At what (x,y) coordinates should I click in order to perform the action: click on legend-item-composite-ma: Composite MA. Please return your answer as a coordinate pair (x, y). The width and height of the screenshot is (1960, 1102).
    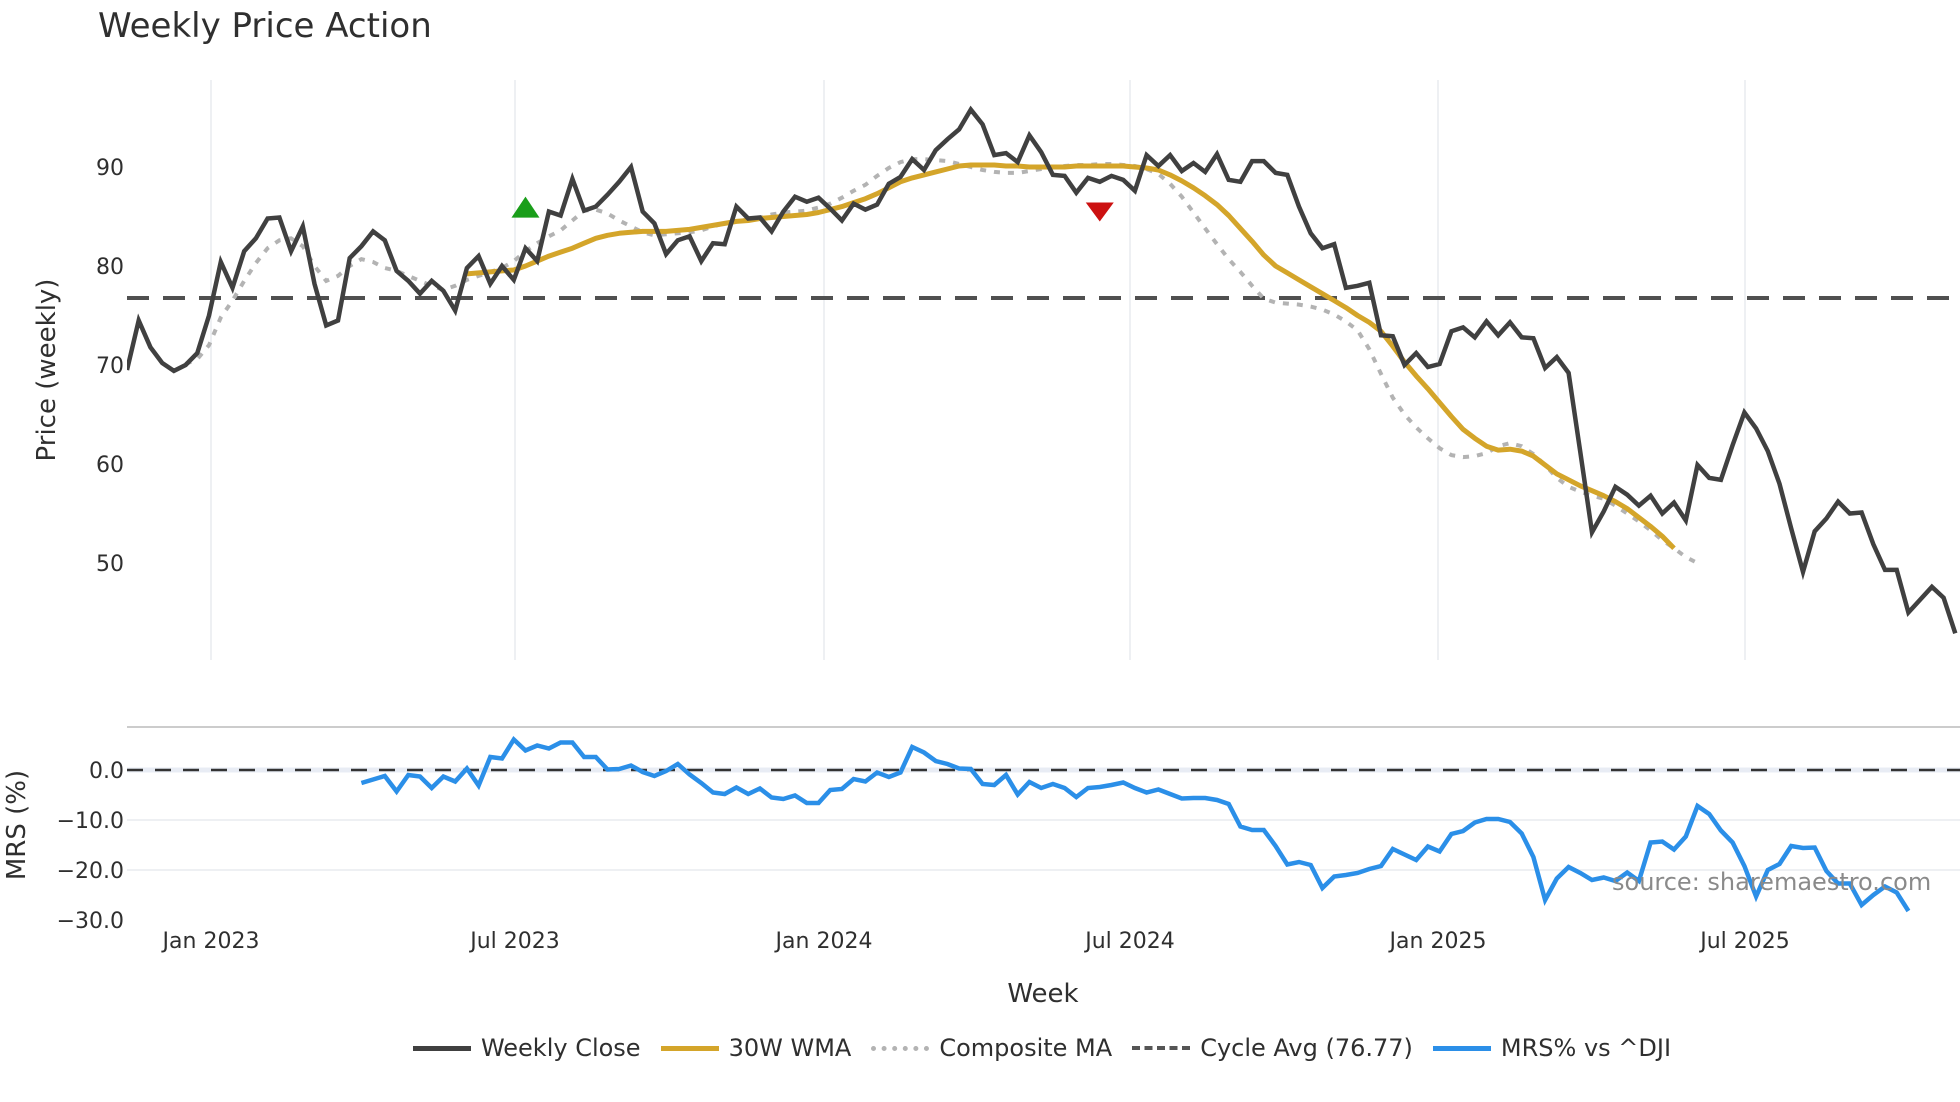
    Looking at the image, I should click on (991, 1048).